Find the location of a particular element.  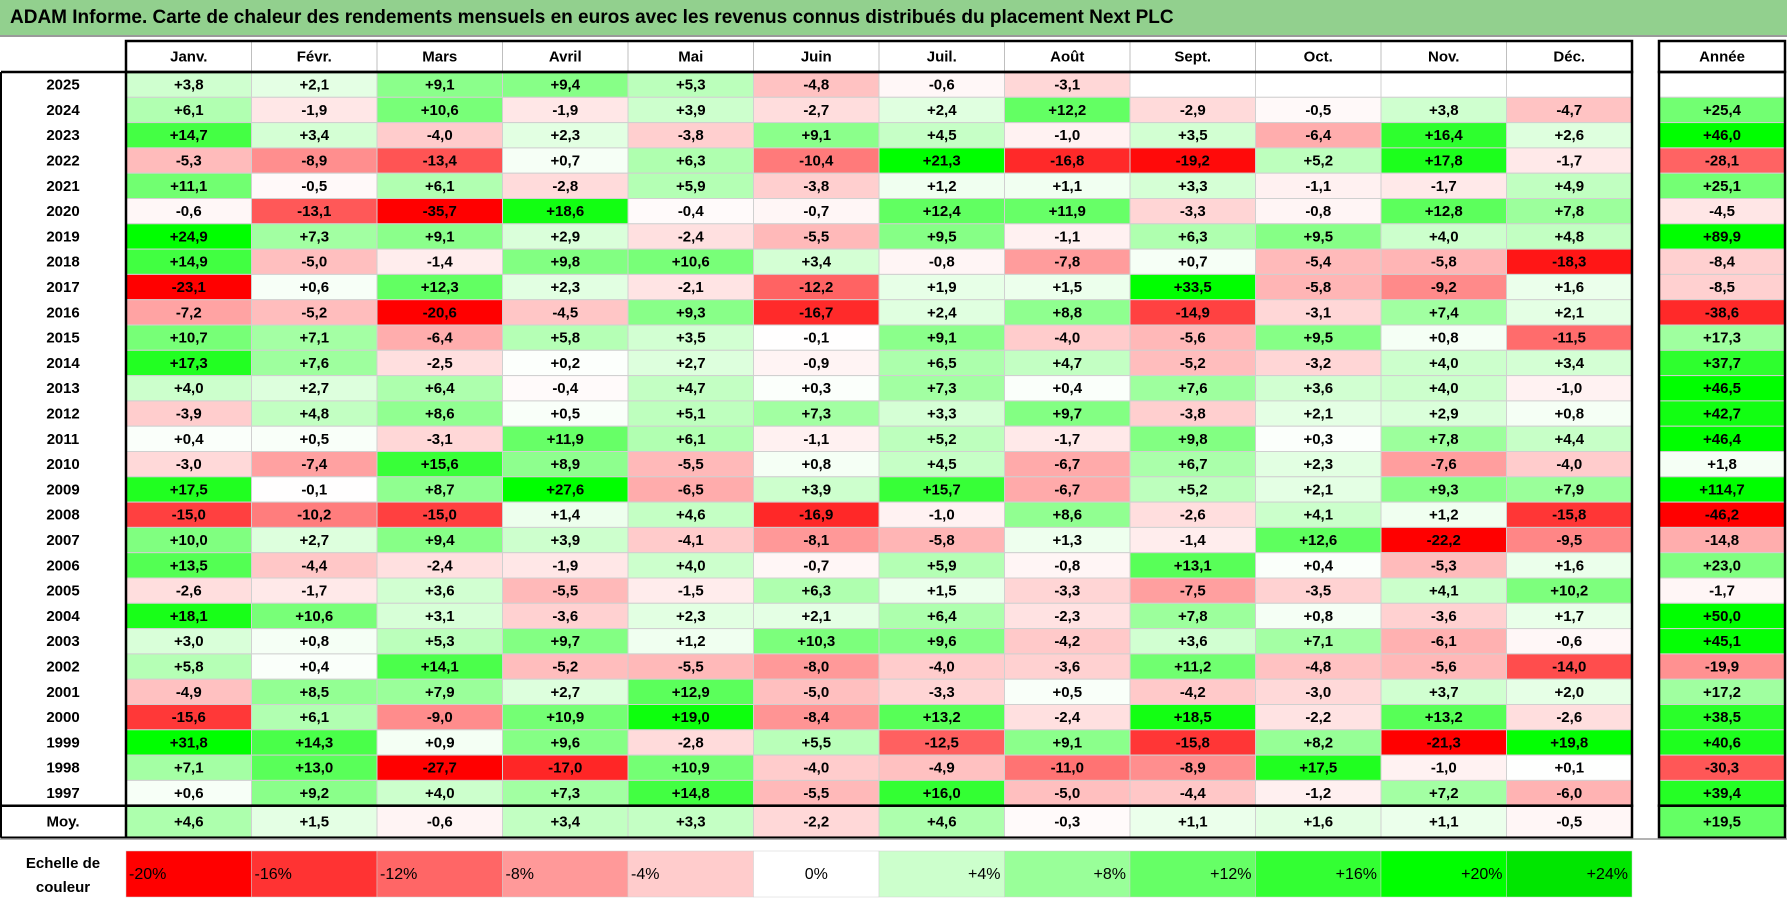

cell-value: +3,5 is located at coordinates (691, 338).